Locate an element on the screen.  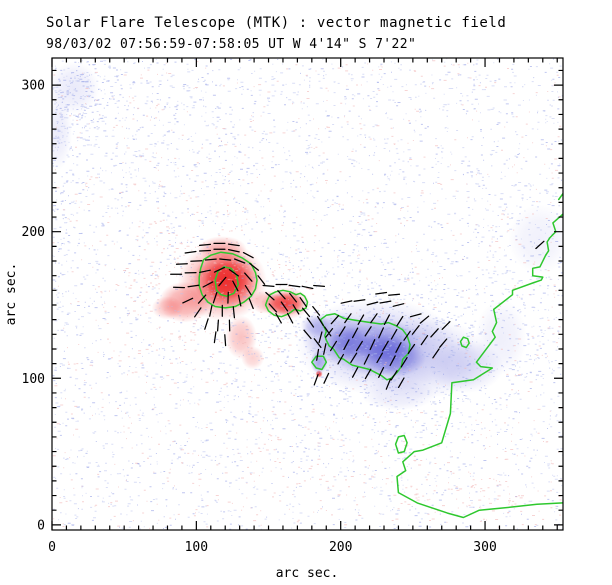
y-tick-label: 200 is located at coordinates (33, 232).